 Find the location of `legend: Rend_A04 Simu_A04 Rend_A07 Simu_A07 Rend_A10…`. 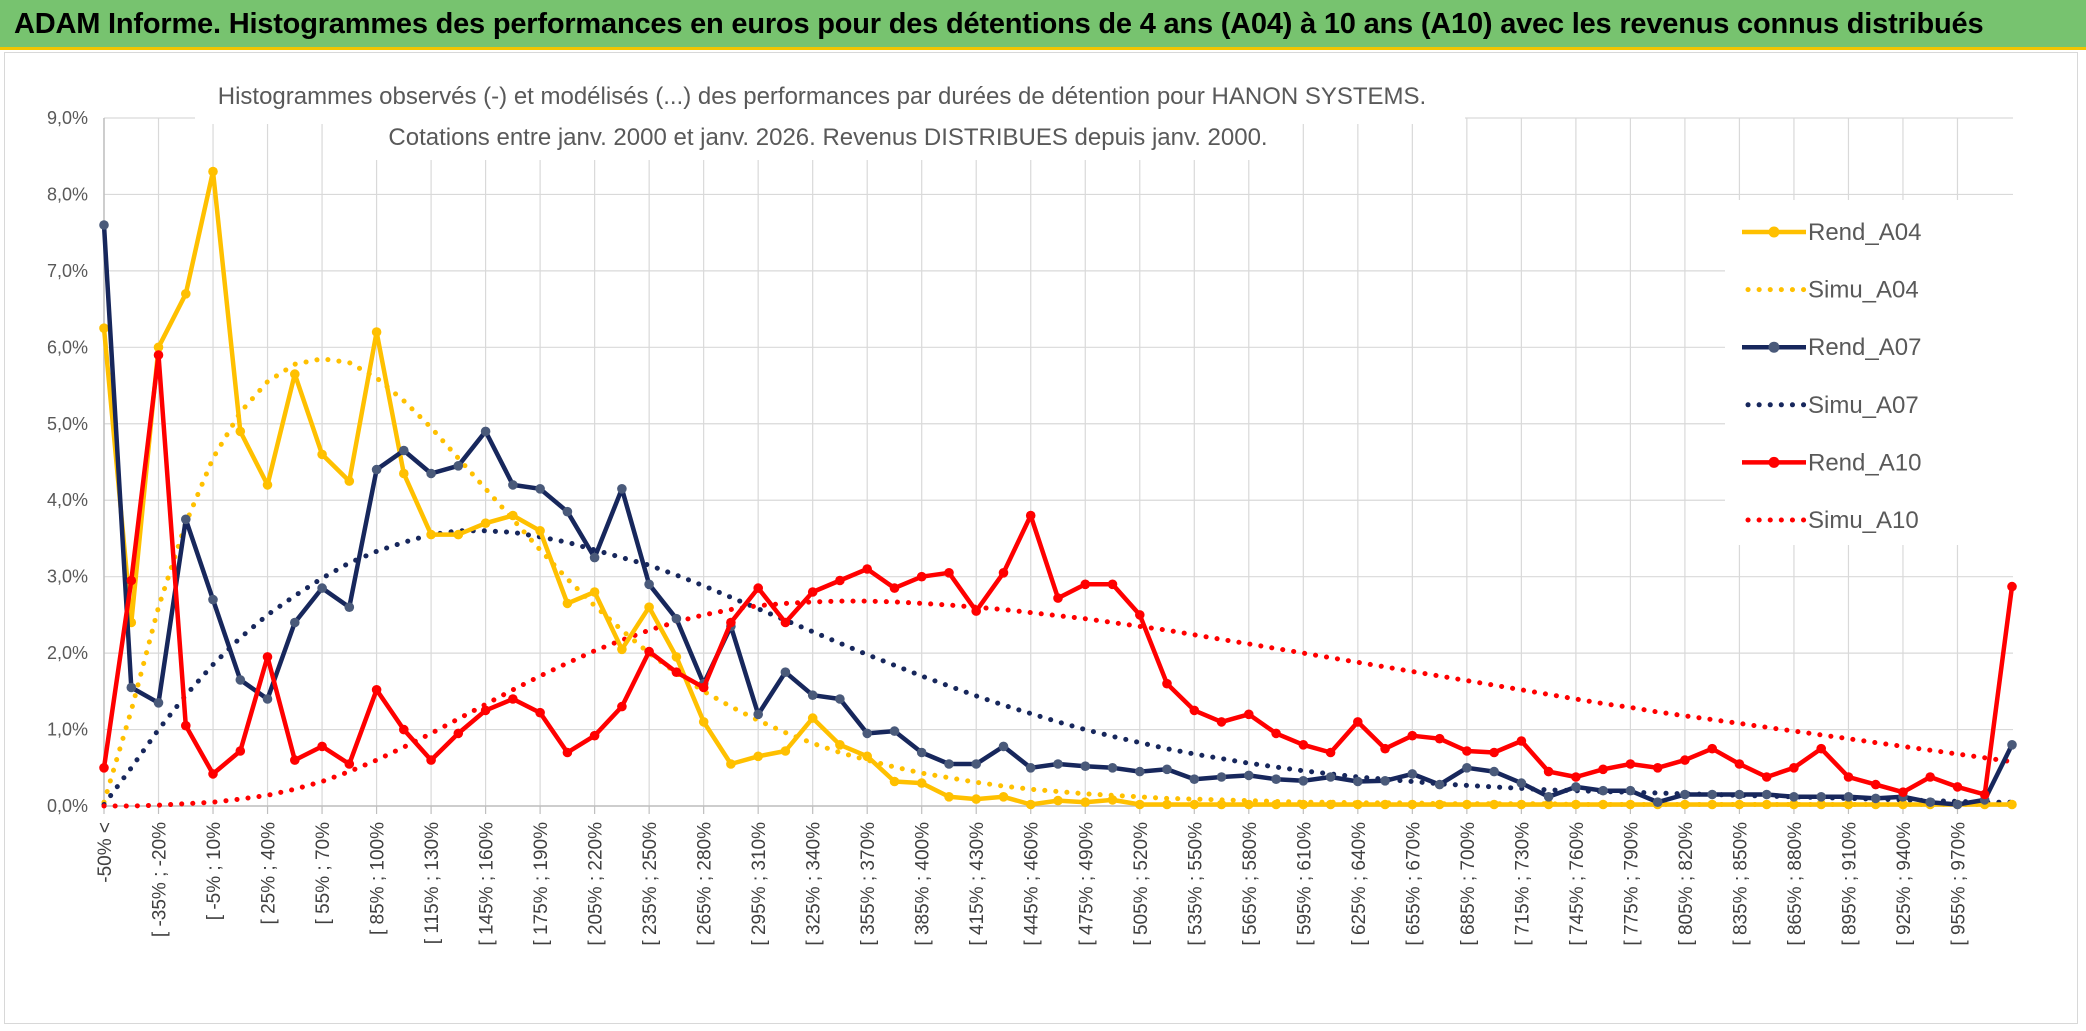

legend: Rend_A04 Simu_A04 Rend_A07 Simu_A07 Rend_A10… is located at coordinates (1831, 376).